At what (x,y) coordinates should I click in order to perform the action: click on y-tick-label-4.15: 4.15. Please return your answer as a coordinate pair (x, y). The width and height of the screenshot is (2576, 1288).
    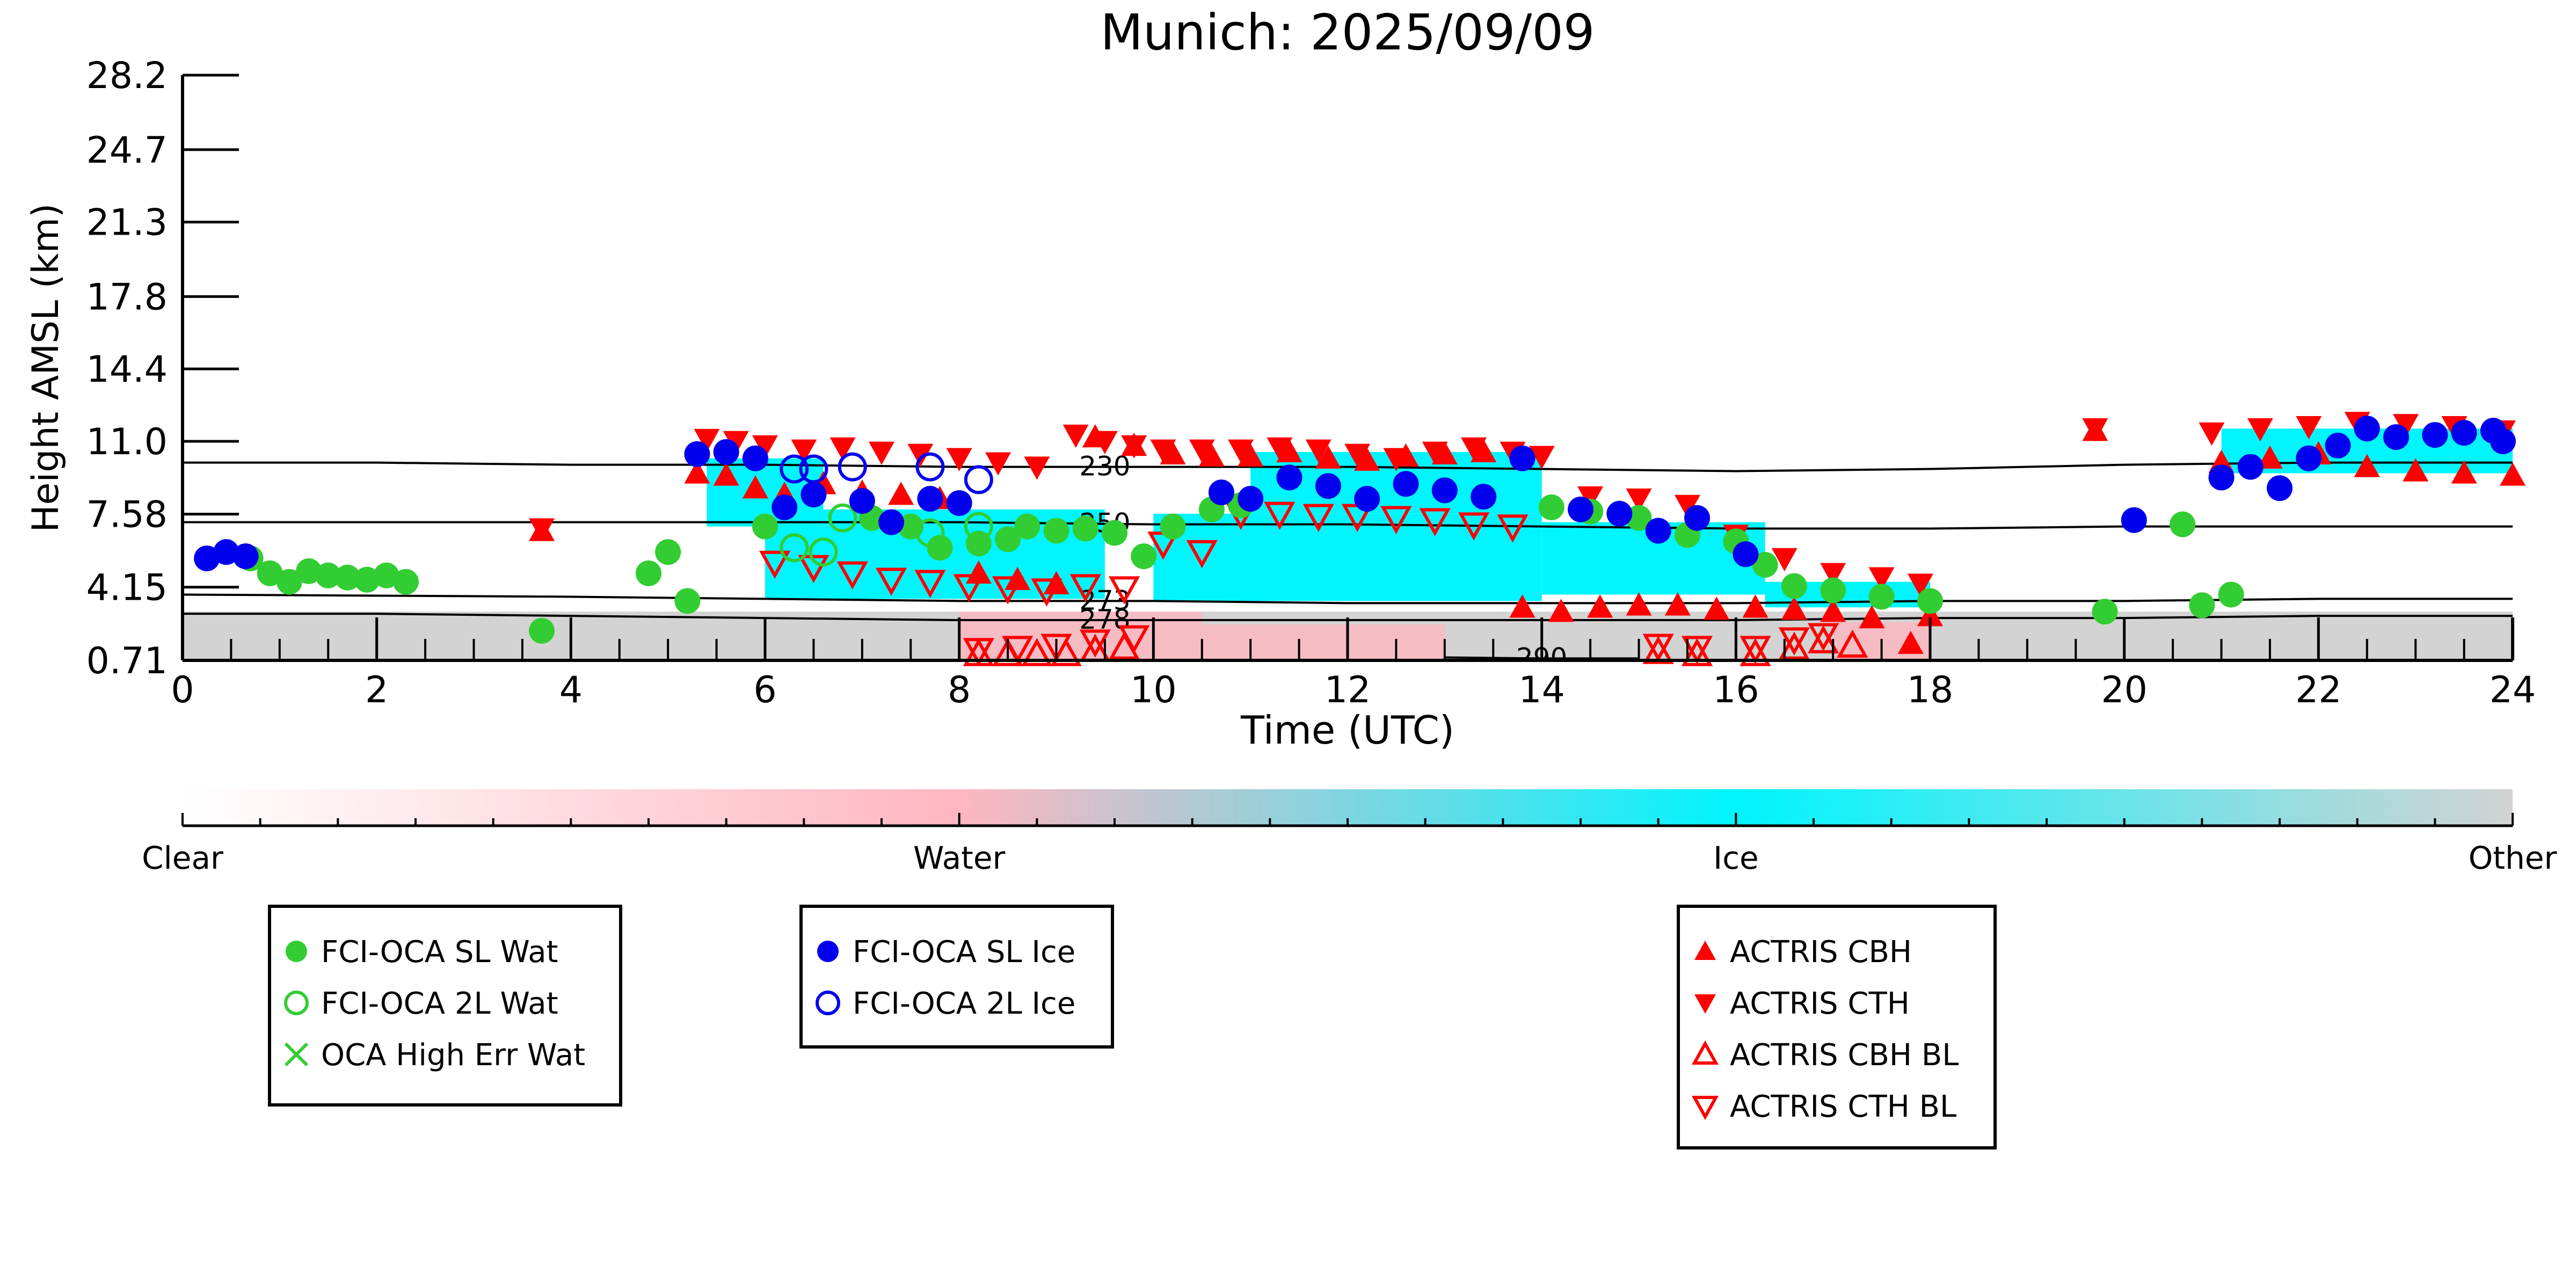
    Looking at the image, I should click on (127, 588).